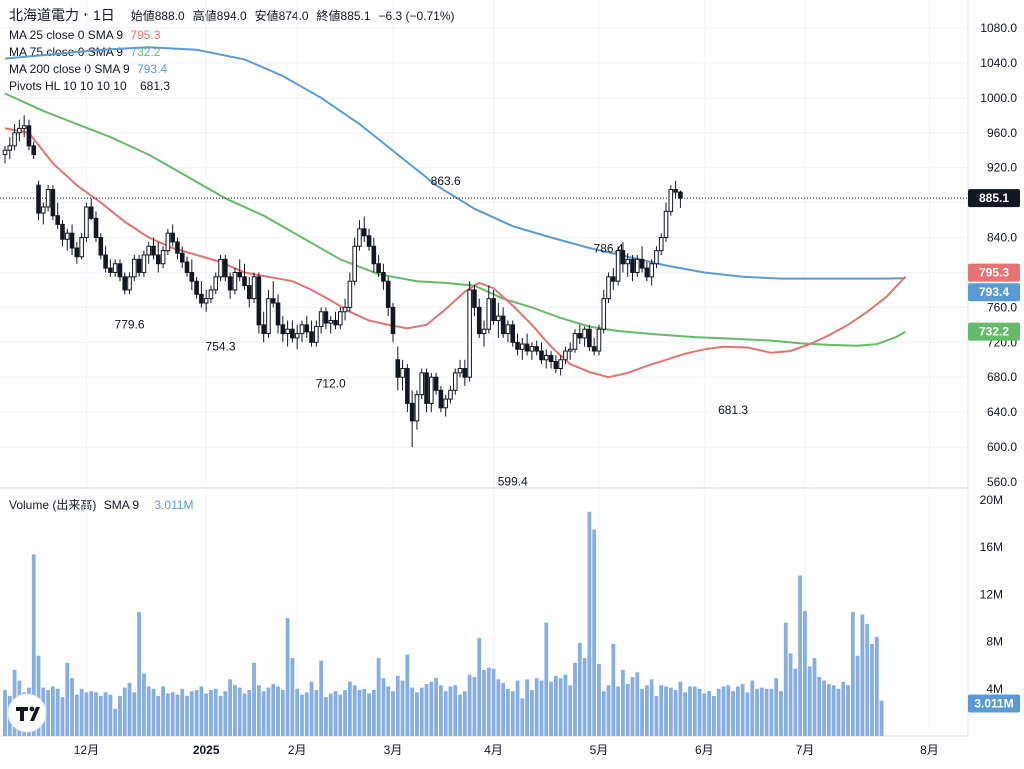 This screenshot has height=769, width=1024. Describe the element at coordinates (393, 750) in the screenshot. I see `time-tick-label: 3月` at that location.